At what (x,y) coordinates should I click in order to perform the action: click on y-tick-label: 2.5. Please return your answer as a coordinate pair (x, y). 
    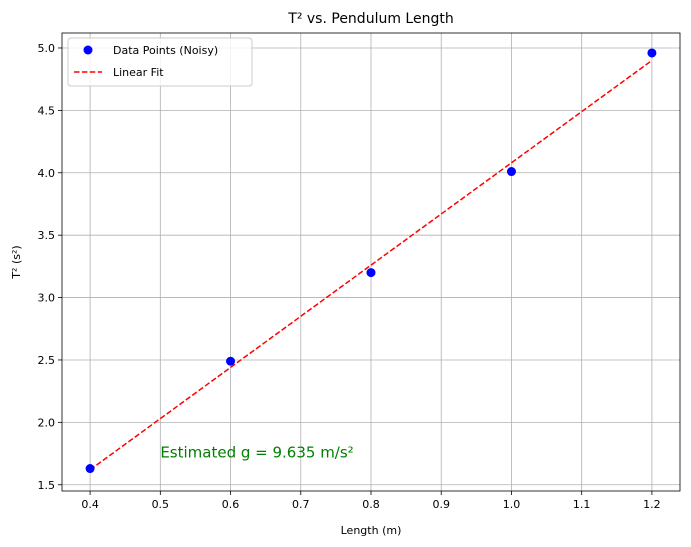
    Looking at the image, I should click on (47, 360).